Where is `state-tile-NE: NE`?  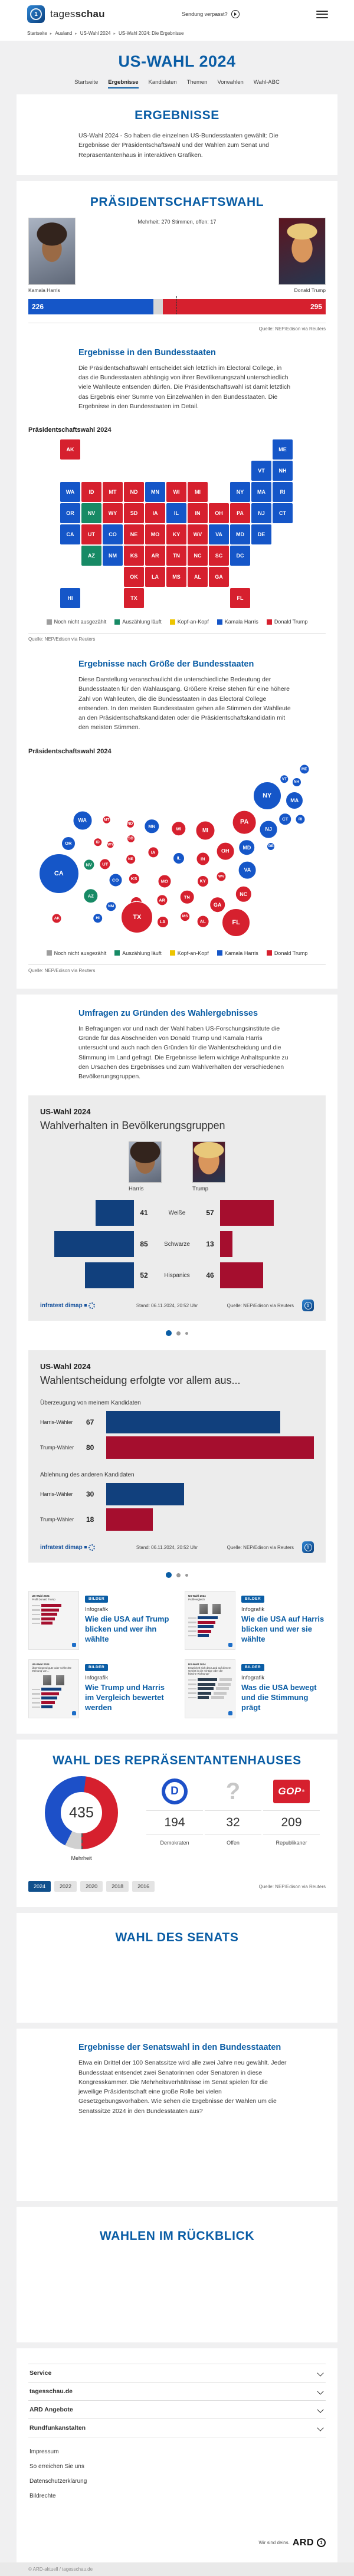
state-tile-NE: NE is located at coordinates (134, 534).